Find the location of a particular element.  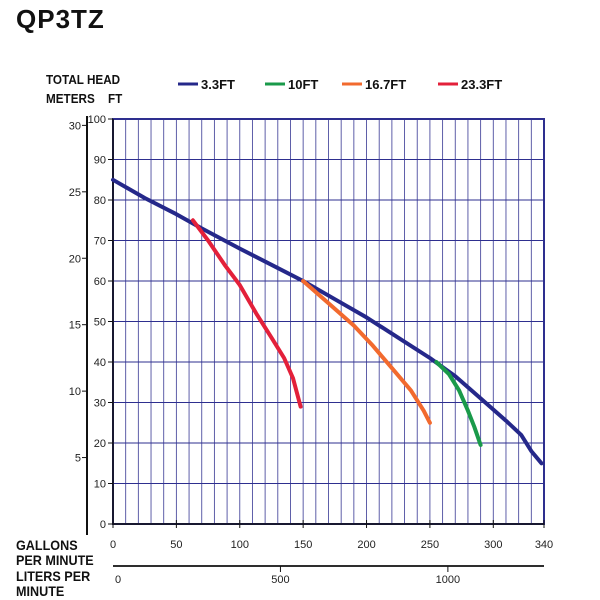

x-tick-label: 340 is located at coordinates (544, 545).